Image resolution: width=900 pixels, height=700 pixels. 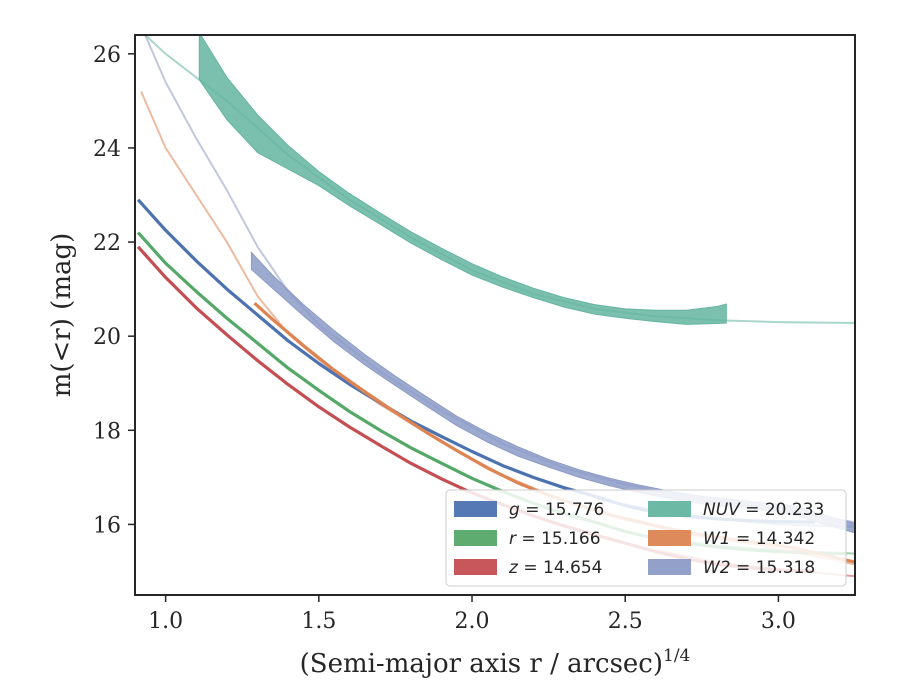 I want to click on y-axis-label: m(<r) (mag), so click(x=62, y=315).